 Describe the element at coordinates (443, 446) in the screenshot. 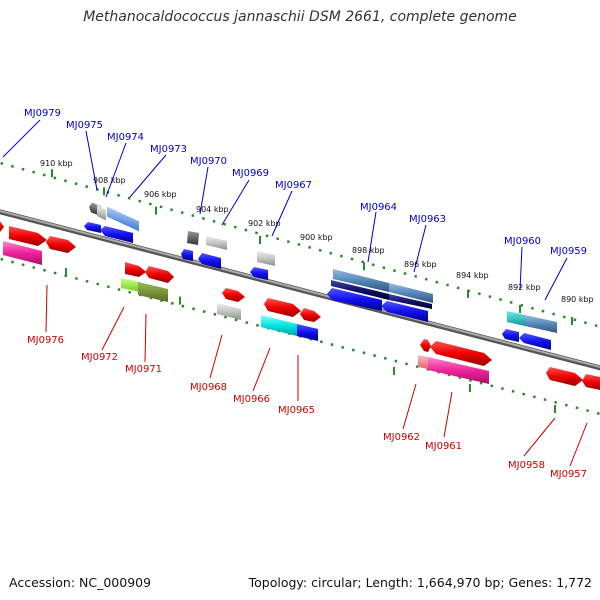

I see `gene-label: MJ0961` at that location.